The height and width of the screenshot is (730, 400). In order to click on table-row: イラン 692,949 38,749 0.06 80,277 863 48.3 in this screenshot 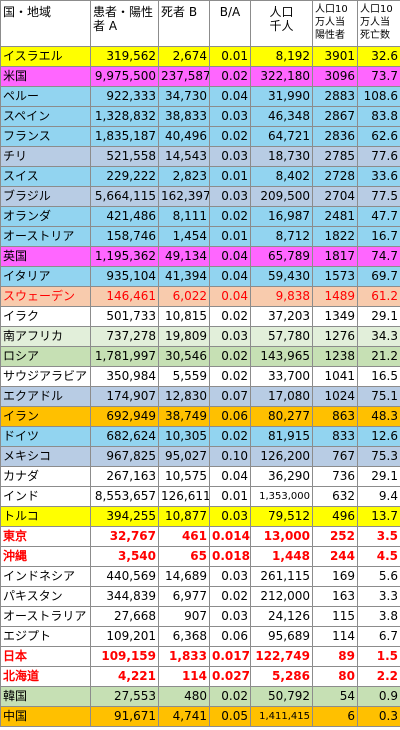, I will do `click(200, 416)`.